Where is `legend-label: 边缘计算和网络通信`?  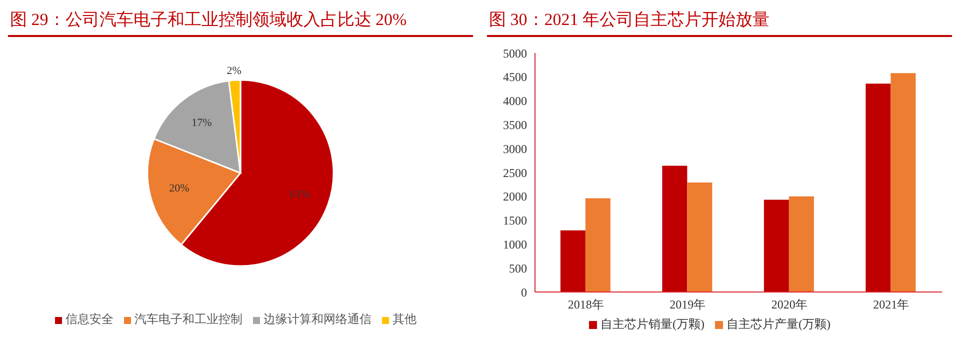
legend-label: 边缘计算和网络通信 is located at coordinates (318, 319).